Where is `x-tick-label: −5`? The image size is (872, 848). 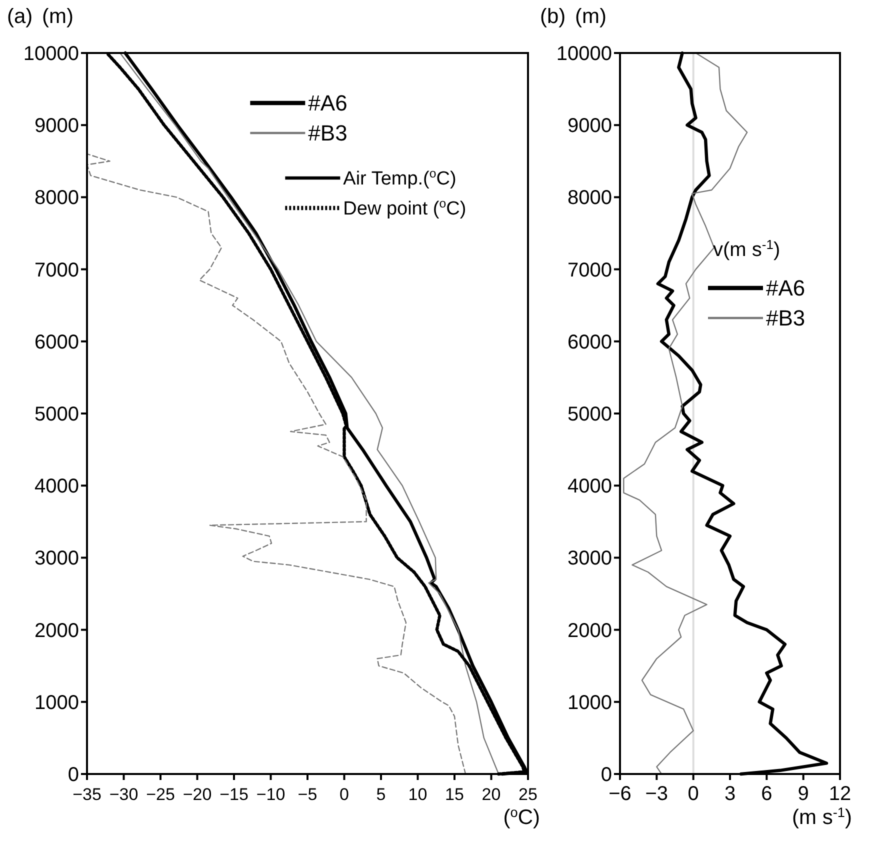
x-tick-label: −5 is located at coordinates (308, 794).